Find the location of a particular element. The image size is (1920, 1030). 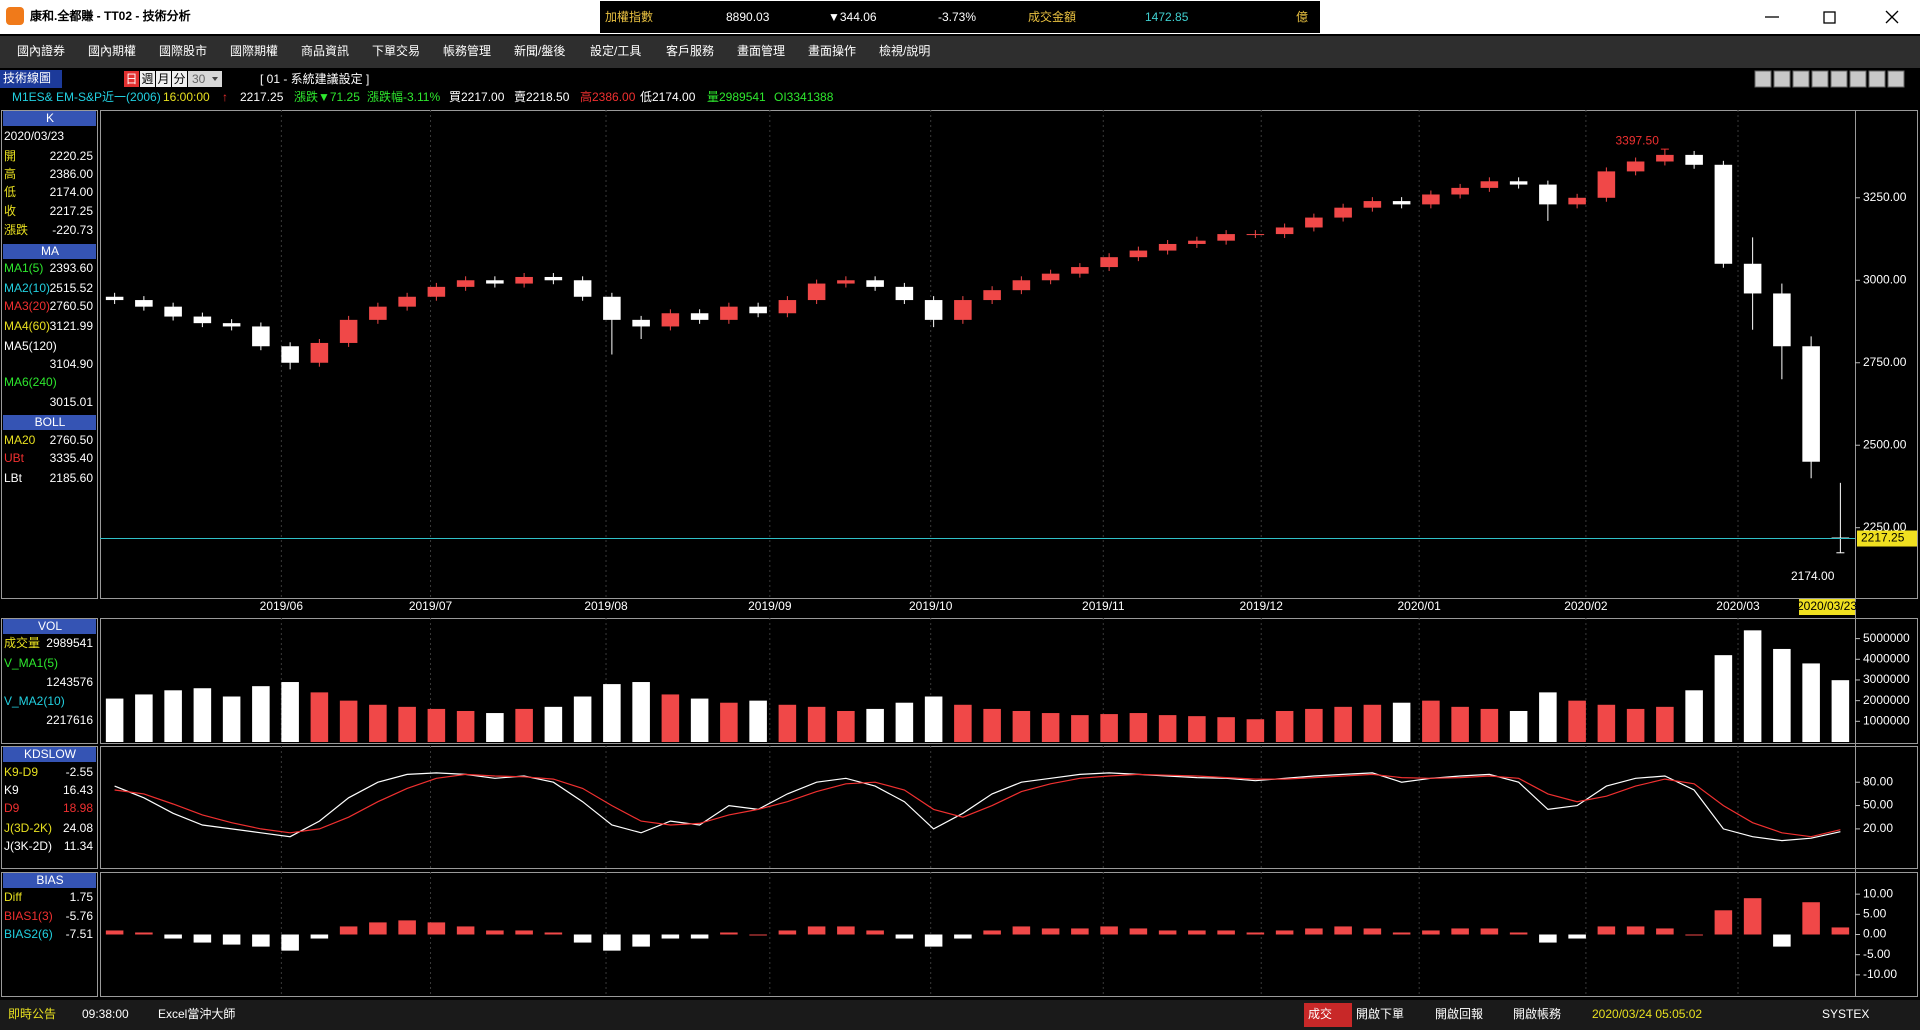

ticker-unit: 億 is located at coordinates (1302, 17).